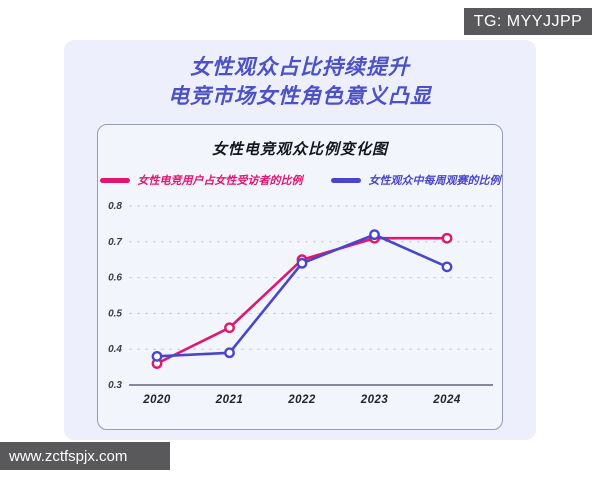  Describe the element at coordinates (115, 242) in the screenshot. I see `y-tick-label: 0.7` at that location.